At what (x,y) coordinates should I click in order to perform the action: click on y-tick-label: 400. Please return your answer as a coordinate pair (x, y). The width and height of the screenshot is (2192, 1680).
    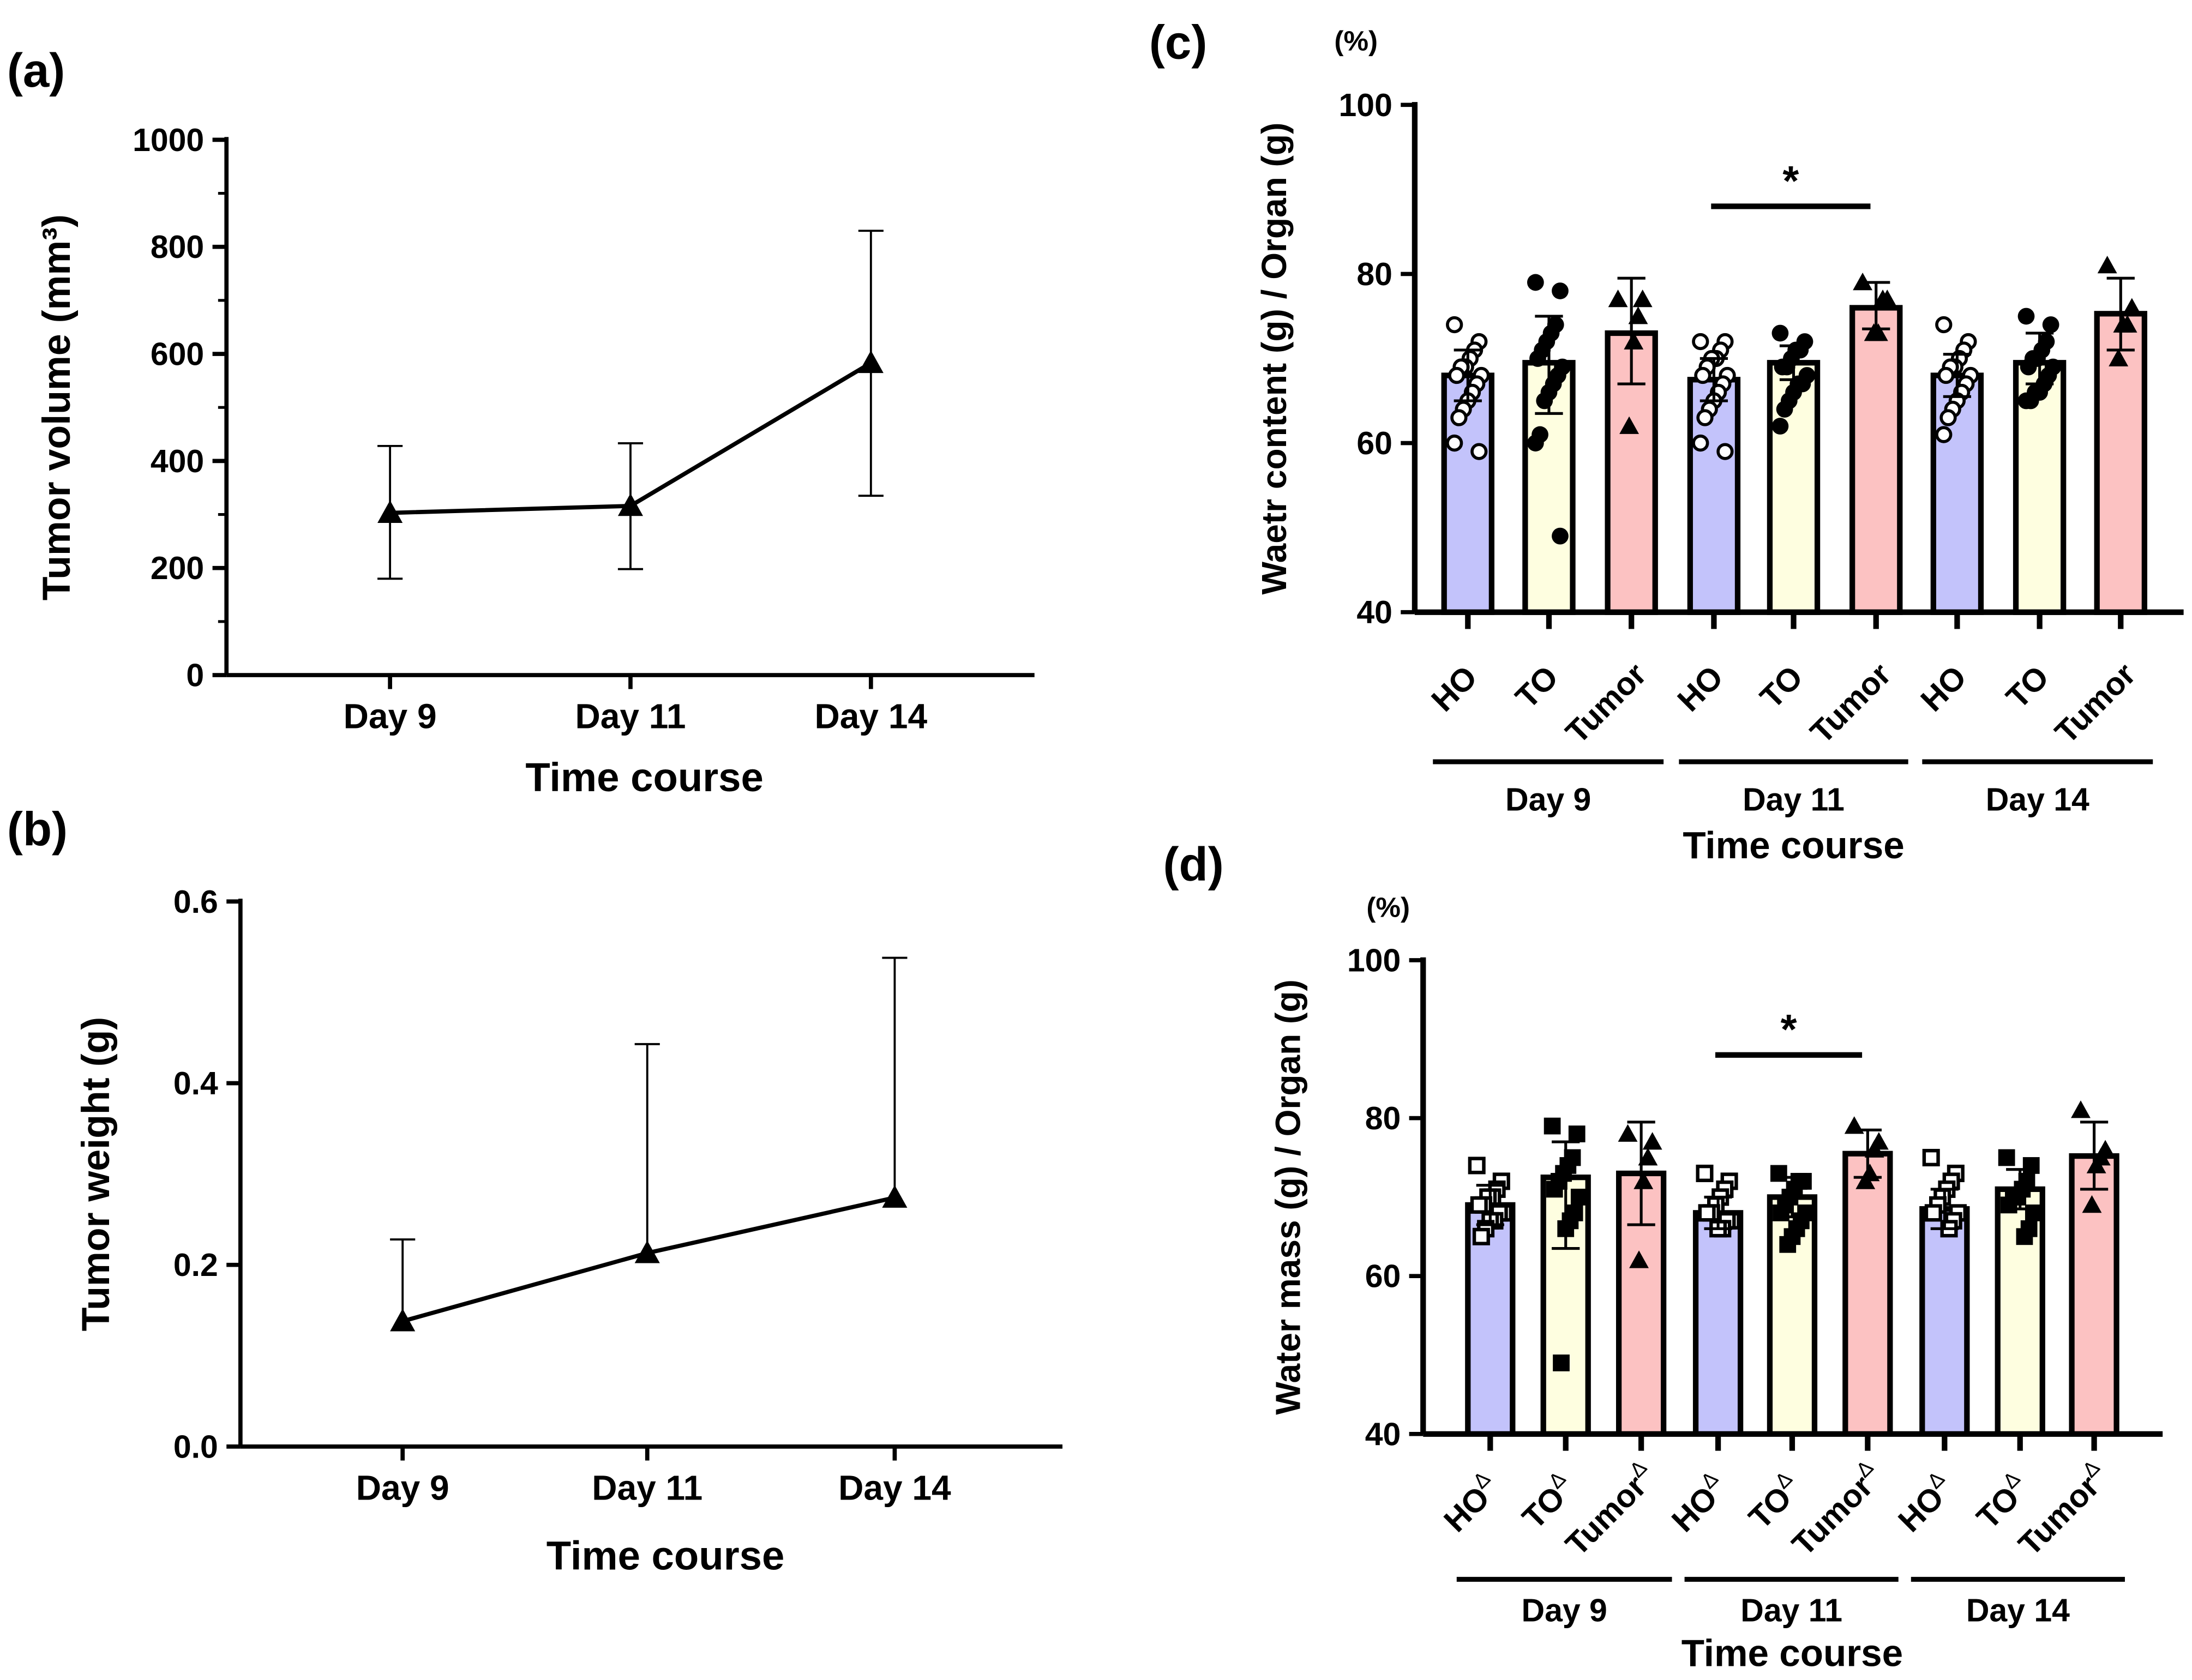
    Looking at the image, I should click on (177, 461).